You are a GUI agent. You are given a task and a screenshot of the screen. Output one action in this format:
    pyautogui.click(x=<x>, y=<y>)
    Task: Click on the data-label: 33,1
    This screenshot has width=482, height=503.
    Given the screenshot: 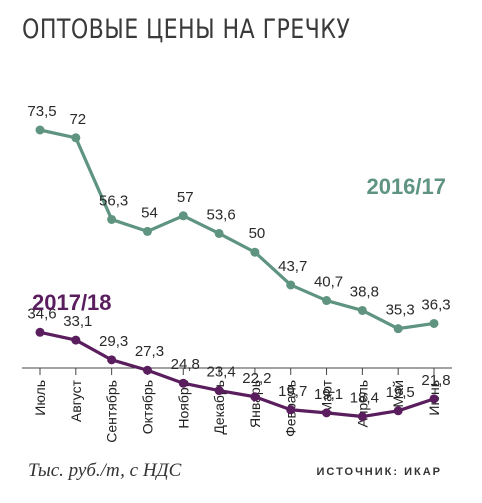 What is the action you would take?
    pyautogui.click(x=77, y=321)
    